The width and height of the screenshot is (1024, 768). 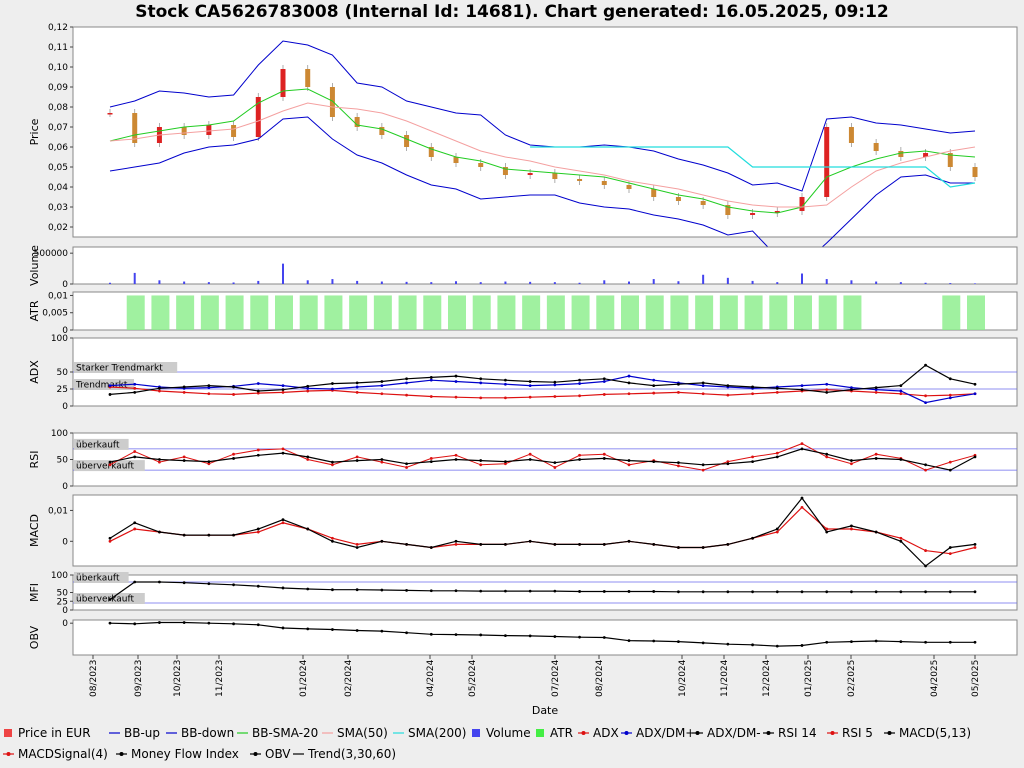 I want to click on legend-label: BB-SMA-20, so click(x=285, y=733).